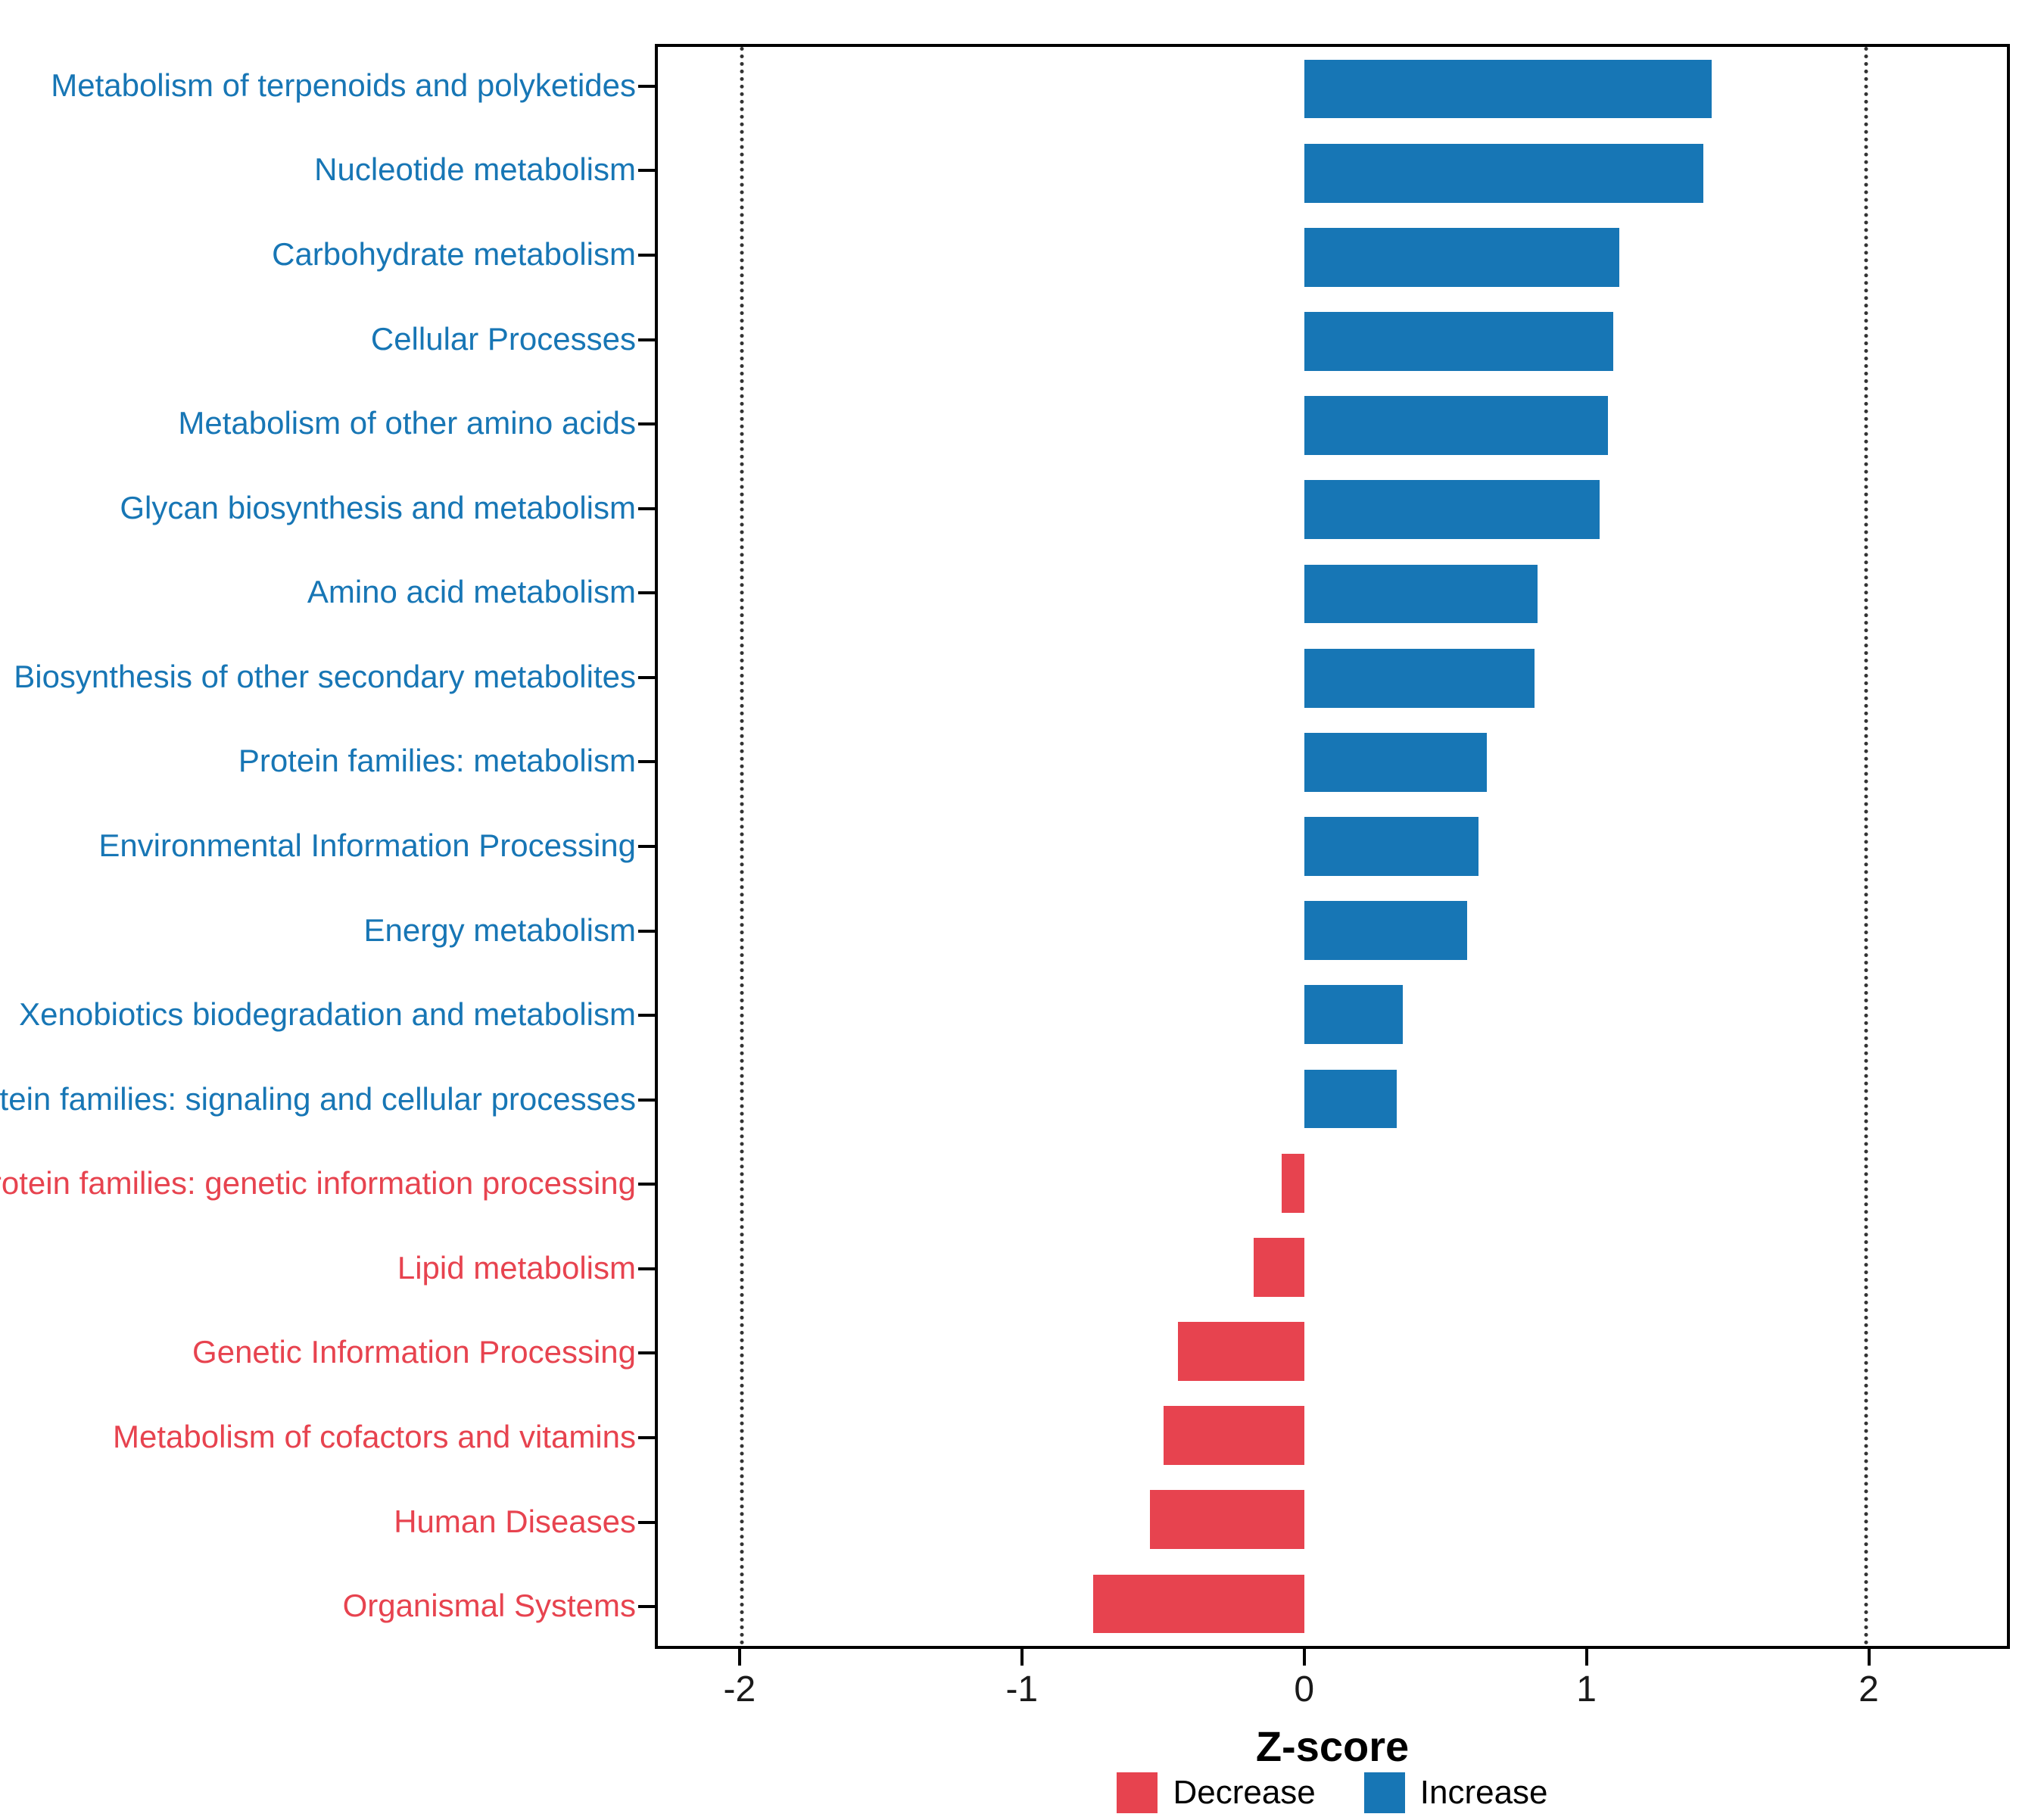 The height and width of the screenshot is (1817, 2044). Describe the element at coordinates (454, 254) in the screenshot. I see `category-label: Carbohydrate metabolism` at that location.